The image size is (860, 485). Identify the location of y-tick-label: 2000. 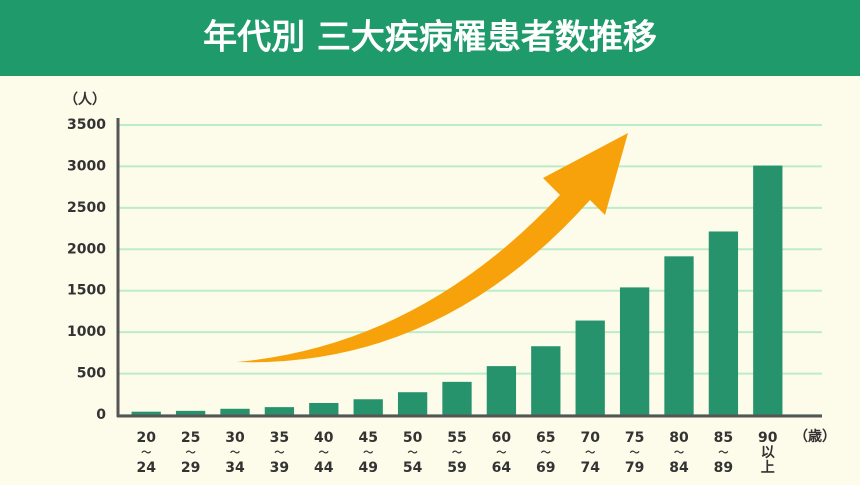
(86, 249).